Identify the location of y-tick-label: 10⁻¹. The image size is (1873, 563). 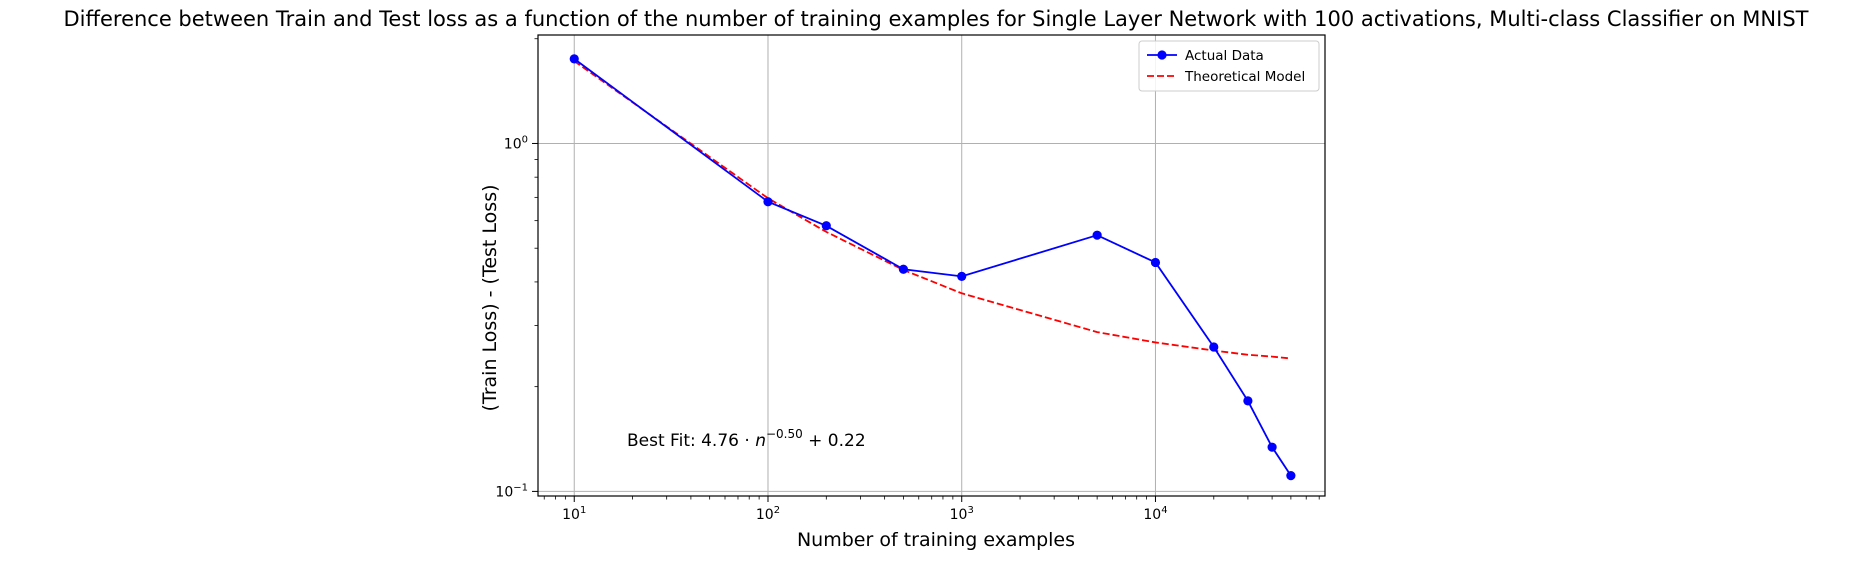
(511, 491).